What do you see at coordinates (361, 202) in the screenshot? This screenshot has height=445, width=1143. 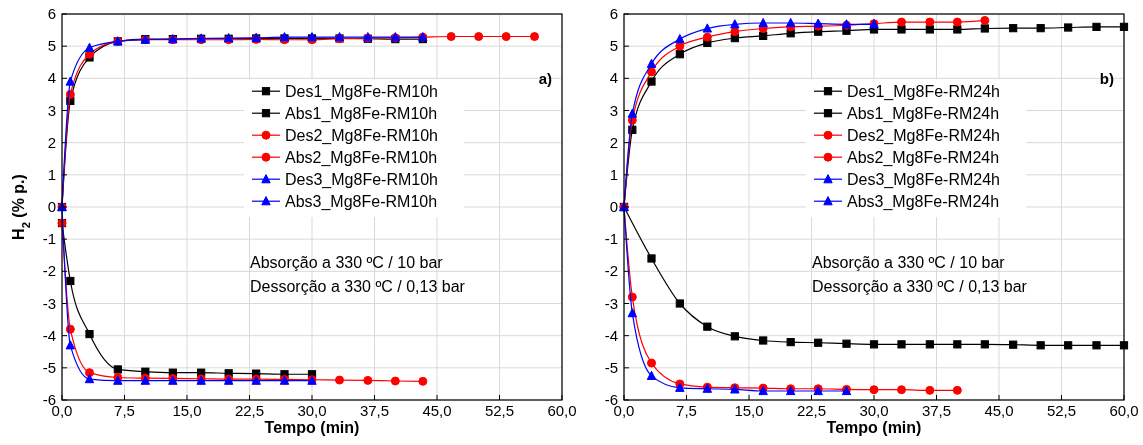 I see `legend-label: Abs3_Mg8Fe-RM10h` at bounding box center [361, 202].